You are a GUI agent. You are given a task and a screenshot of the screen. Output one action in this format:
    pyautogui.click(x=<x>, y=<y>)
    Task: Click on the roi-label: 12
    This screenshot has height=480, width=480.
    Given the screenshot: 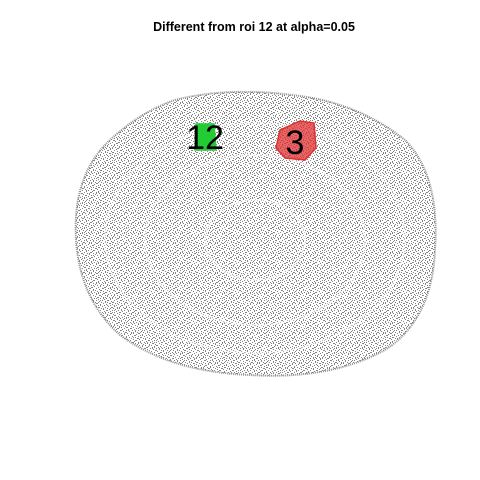 What is the action you would take?
    pyautogui.click(x=205, y=138)
    